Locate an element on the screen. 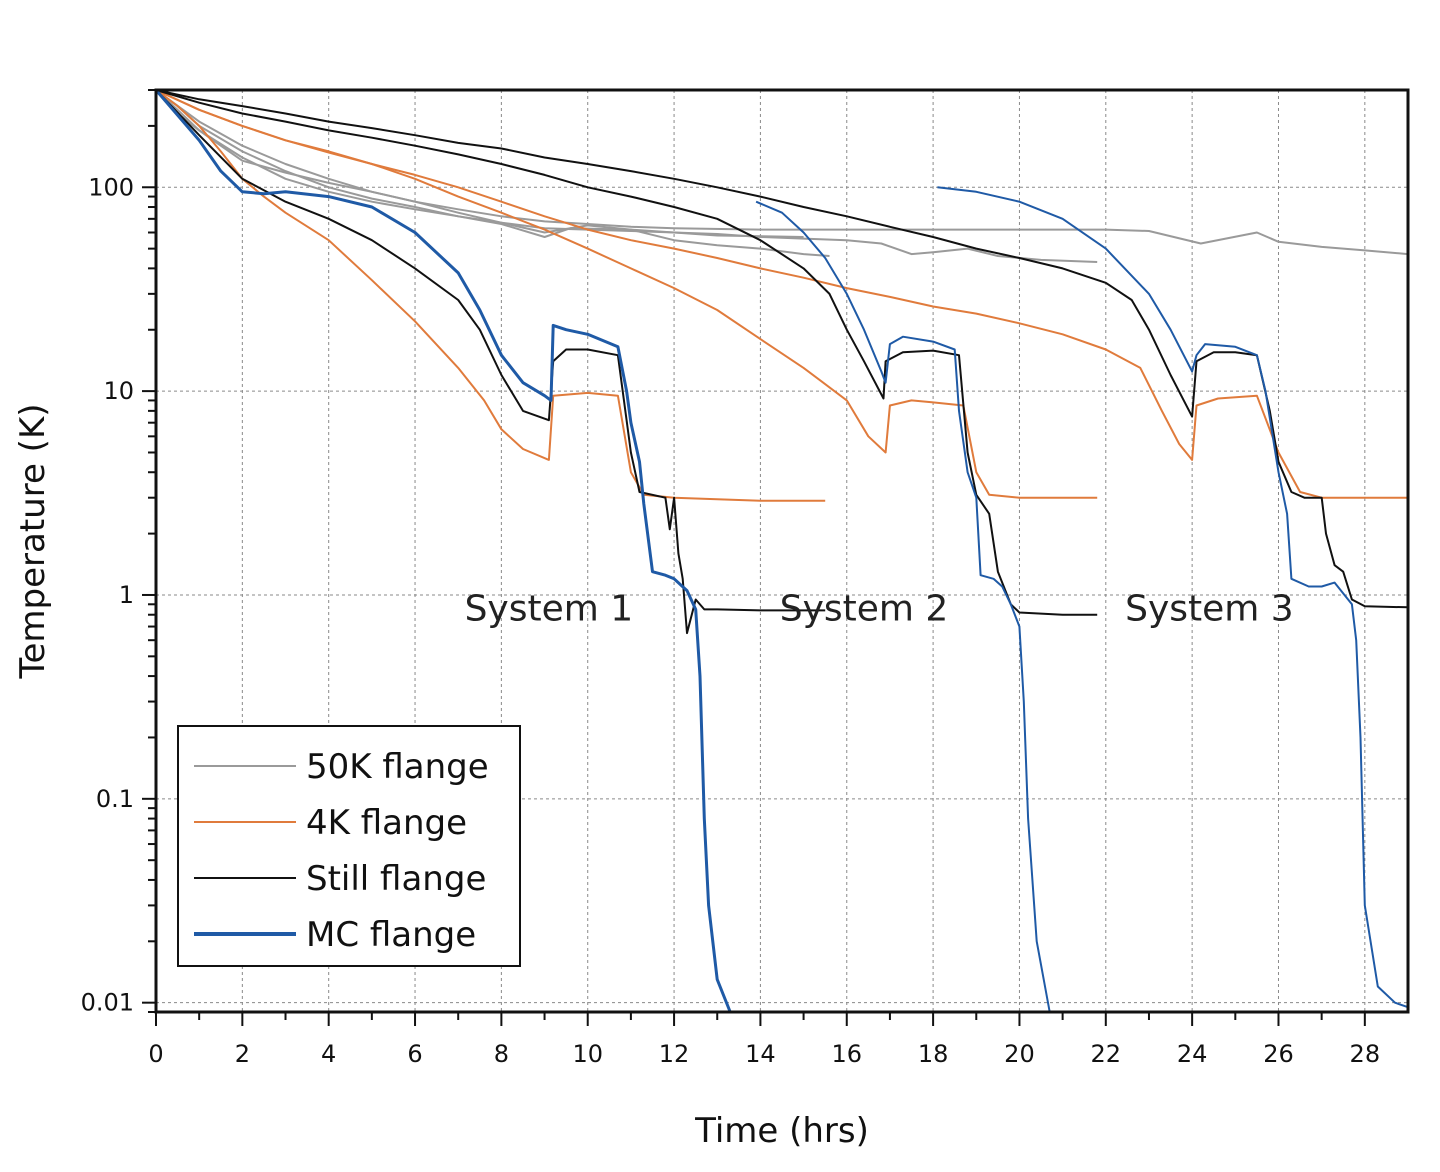 The image size is (1440, 1172). legend-label: MC flange is located at coordinates (391, 935).